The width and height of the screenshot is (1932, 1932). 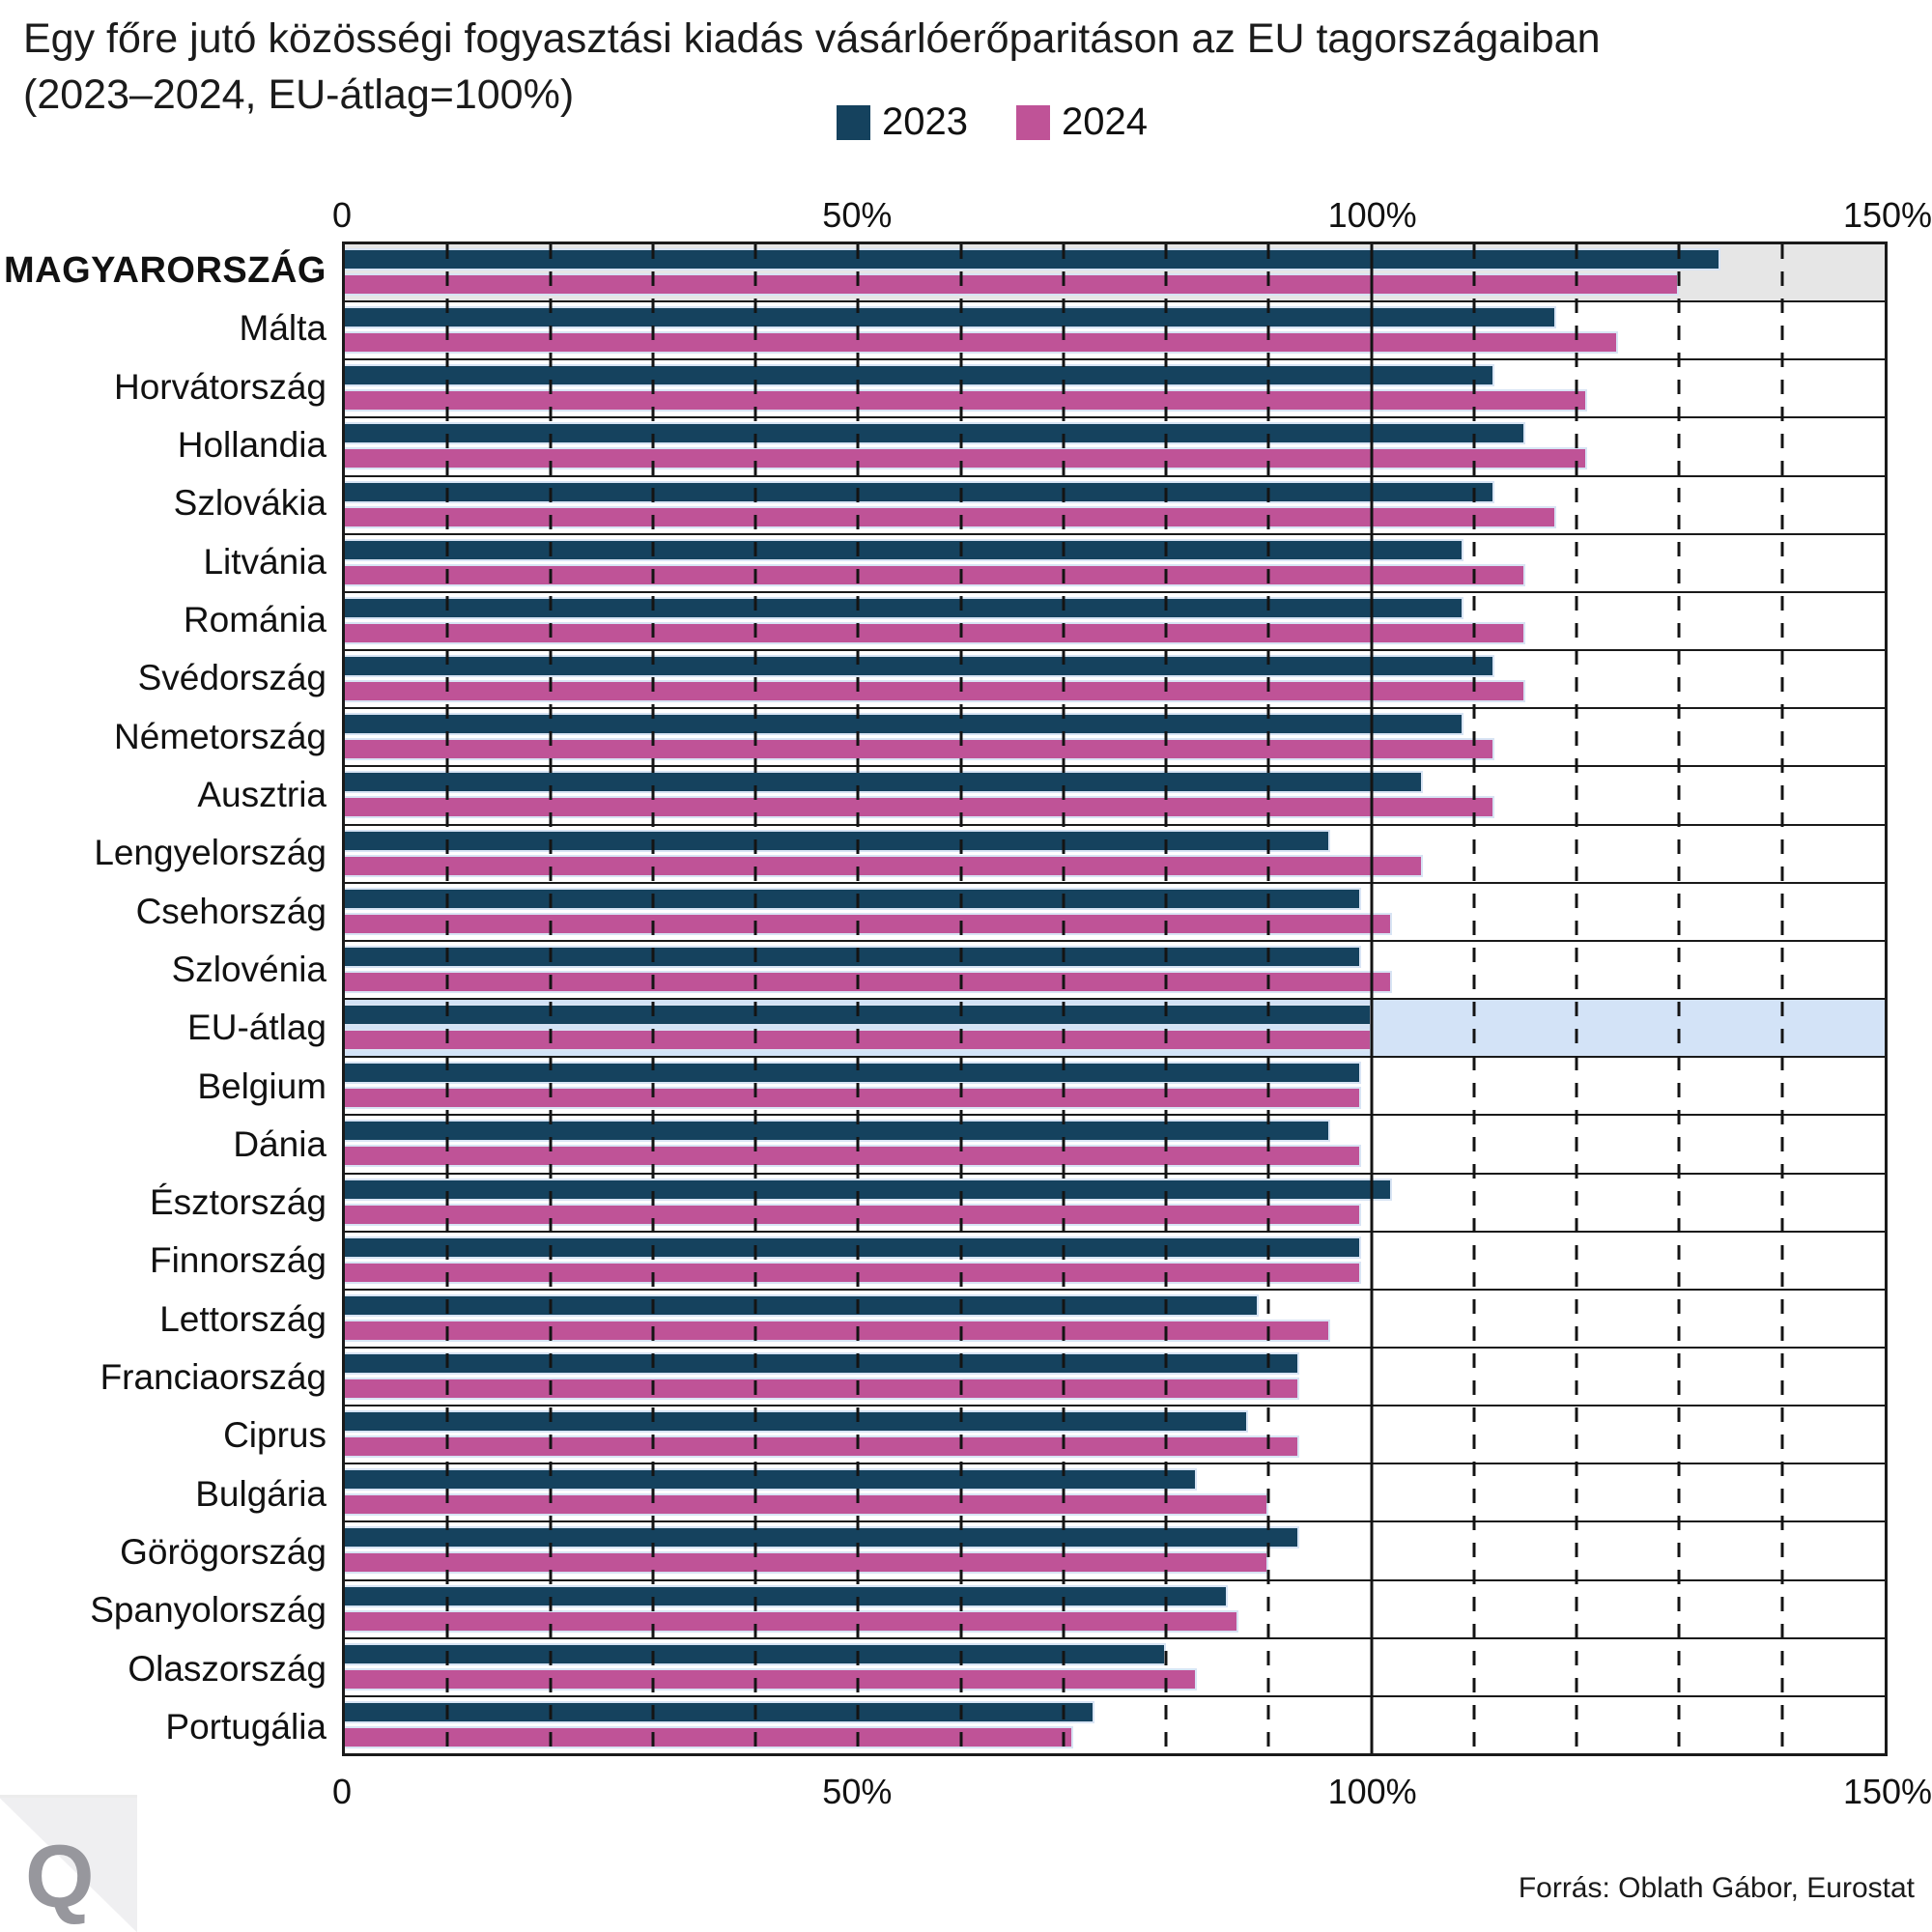 What do you see at coordinates (950, 317) in the screenshot?
I see `bar-2023-row1` at bounding box center [950, 317].